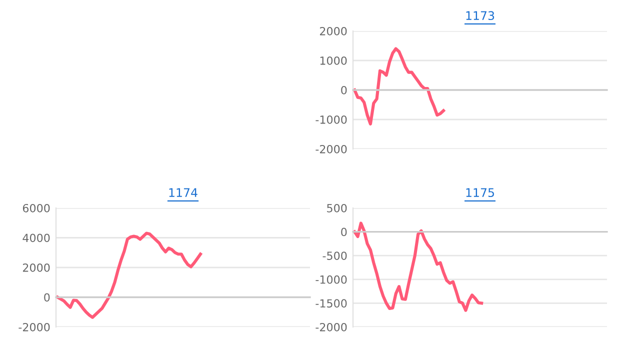 The image size is (622, 349). I want to click on y-tick-label: 1000, so click(333, 60).